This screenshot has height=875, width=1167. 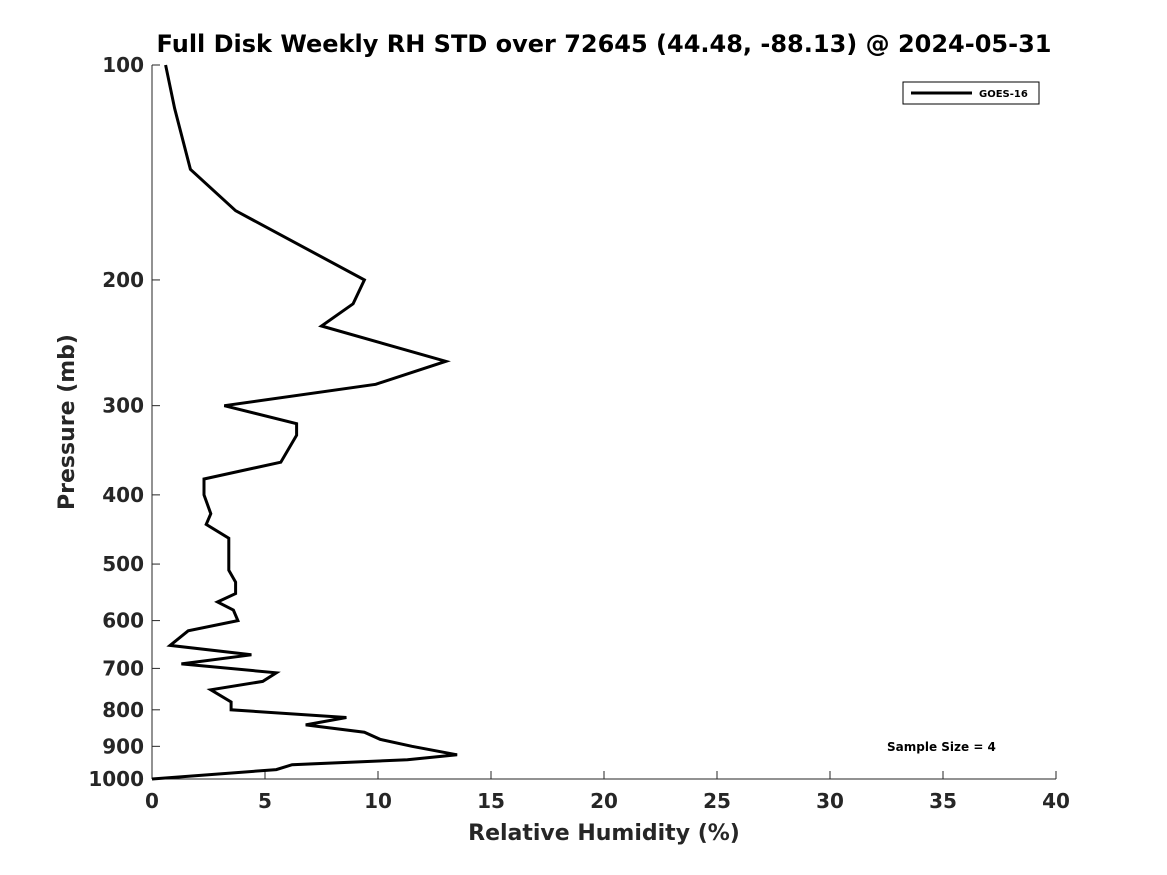 I want to click on y-tick-label: 800, so click(x=123, y=710).